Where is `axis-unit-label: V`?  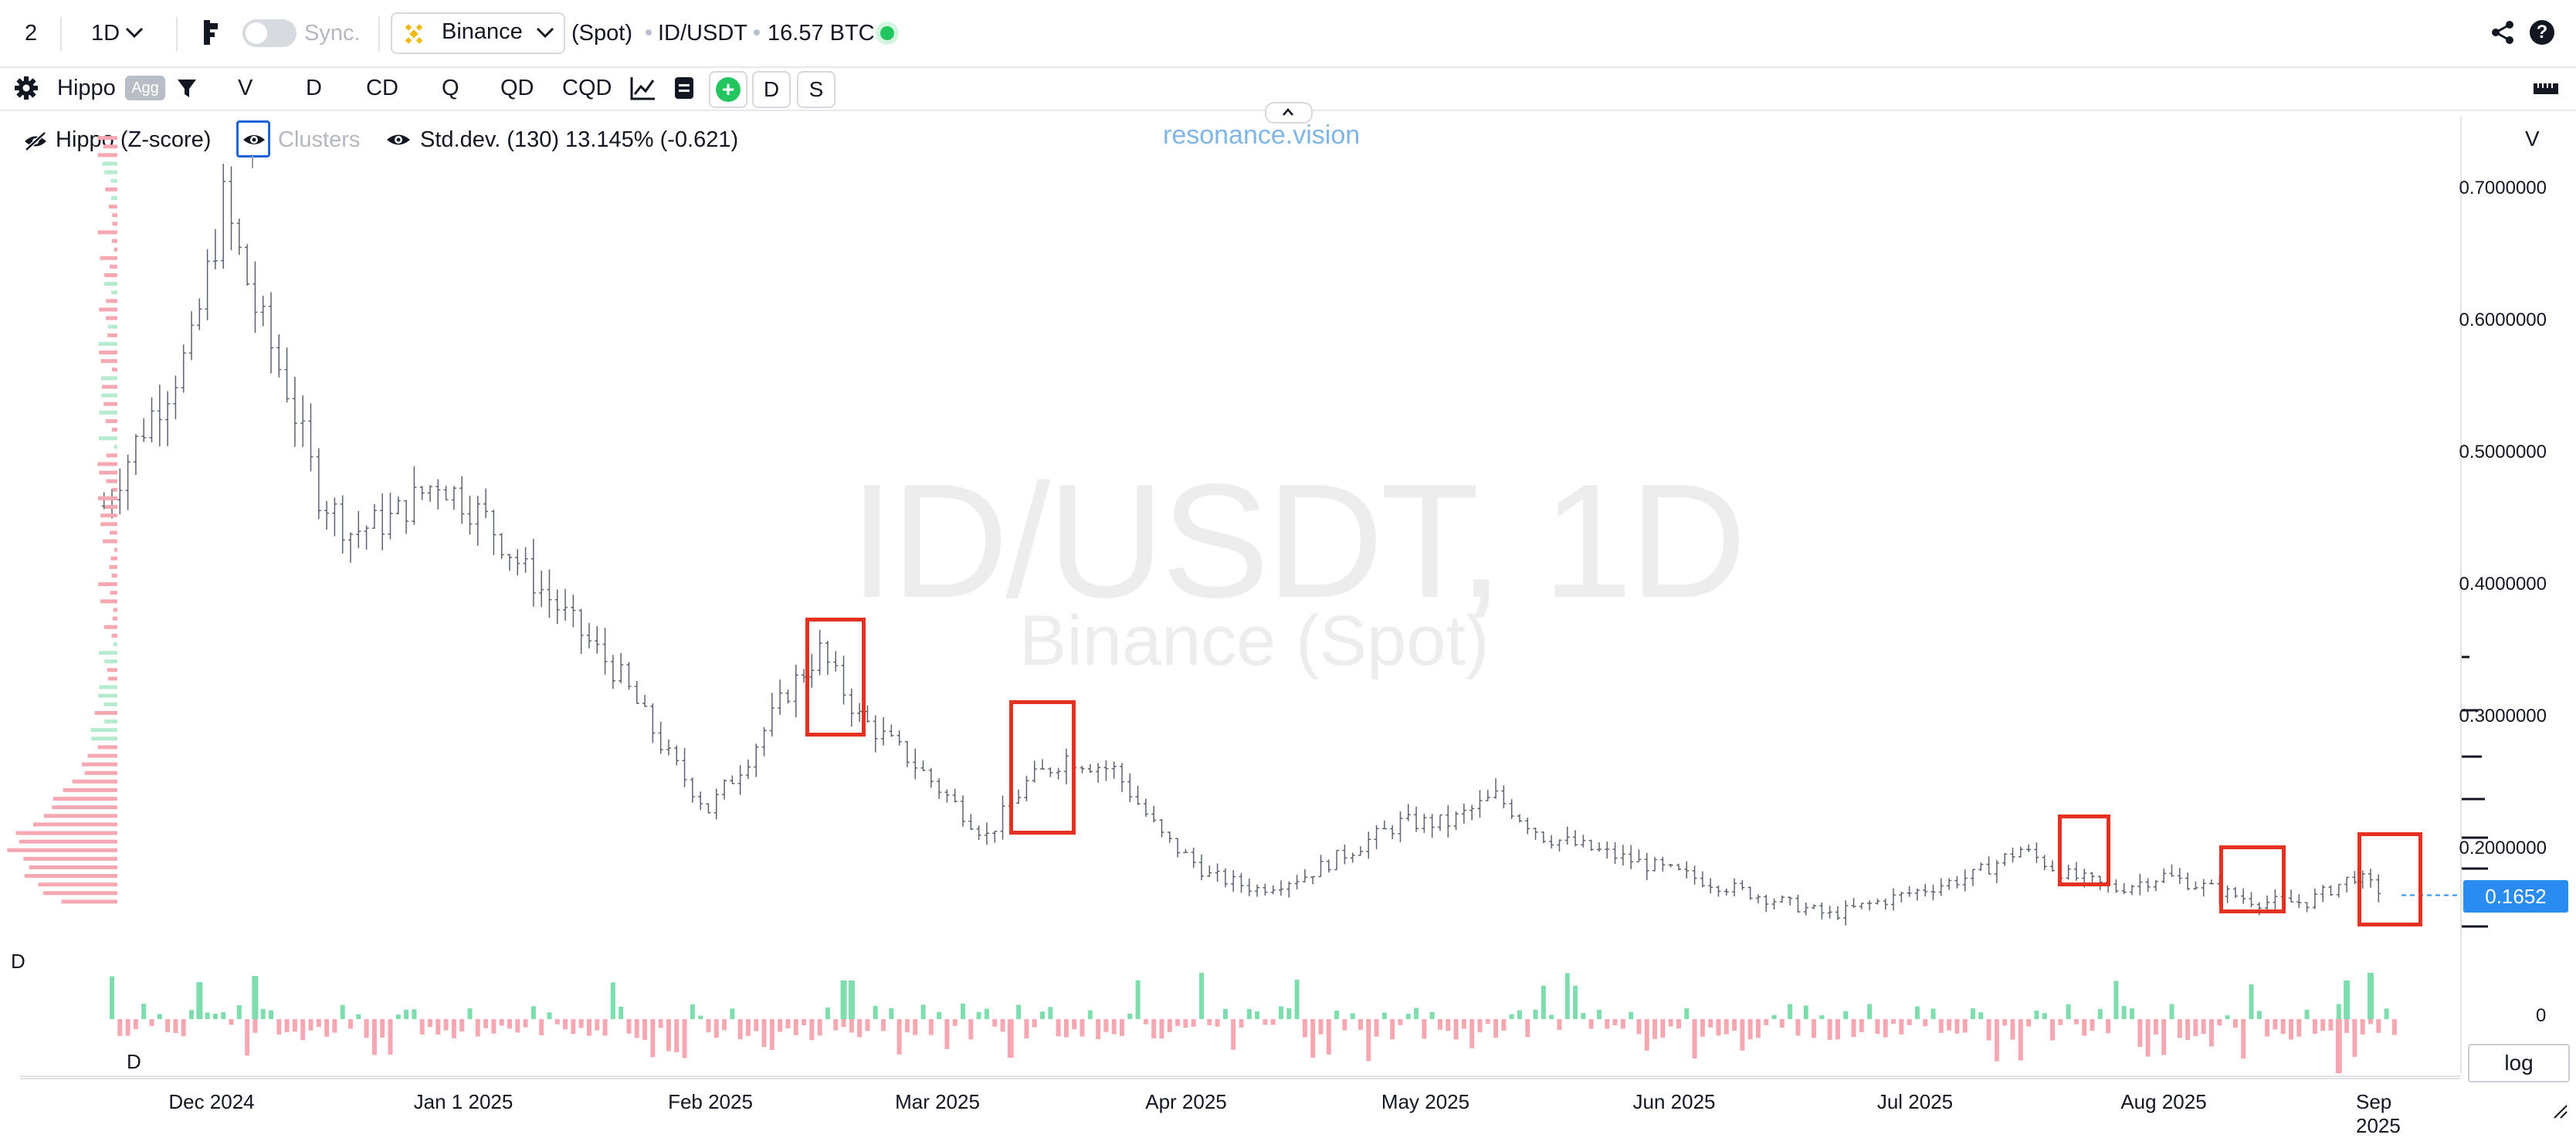 axis-unit-label: V is located at coordinates (2532, 139).